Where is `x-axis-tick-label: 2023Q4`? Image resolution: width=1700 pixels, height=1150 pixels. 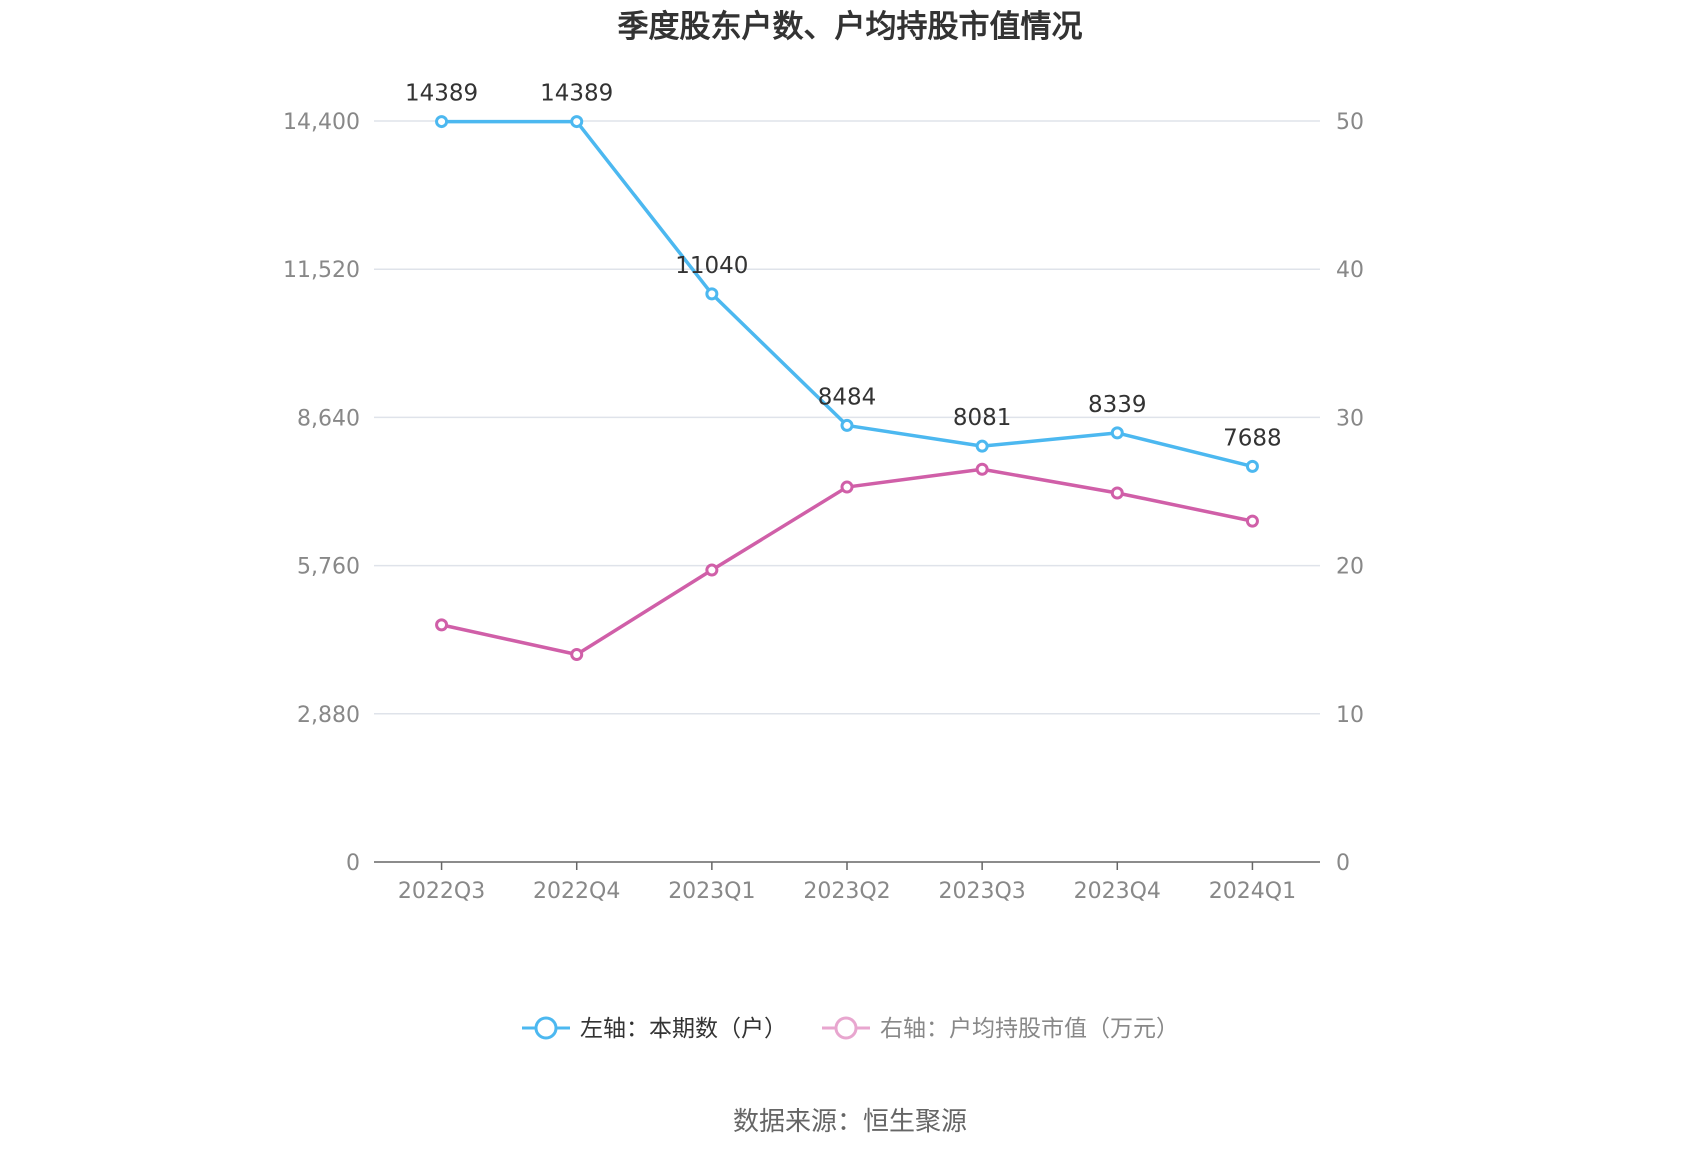
x-axis-tick-label: 2023Q4 is located at coordinates (1117, 891).